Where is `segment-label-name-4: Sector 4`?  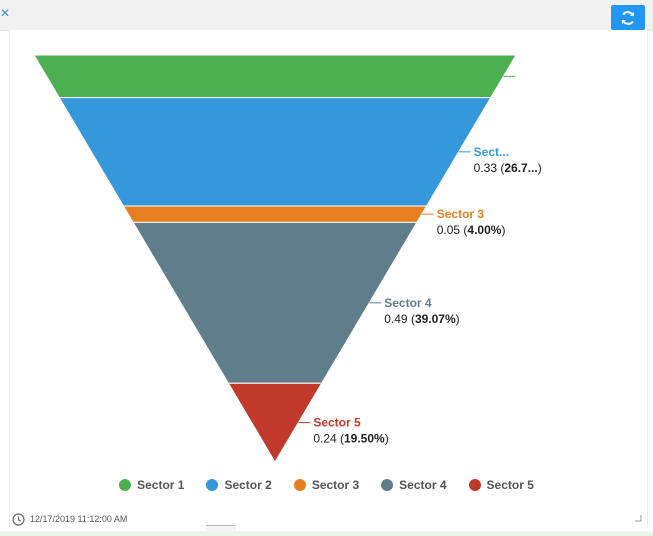
segment-label-name-4: Sector 4 is located at coordinates (408, 303).